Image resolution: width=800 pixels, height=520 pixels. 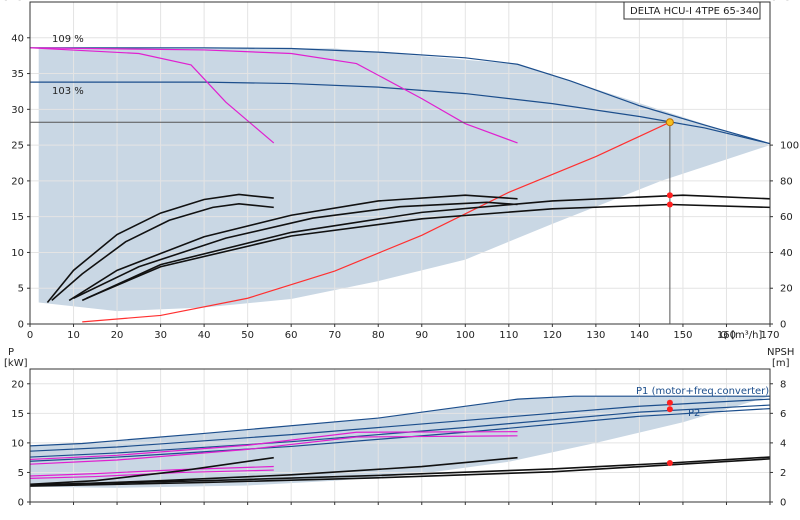 I want to click on x-tick-label: 20, so click(x=117, y=335).